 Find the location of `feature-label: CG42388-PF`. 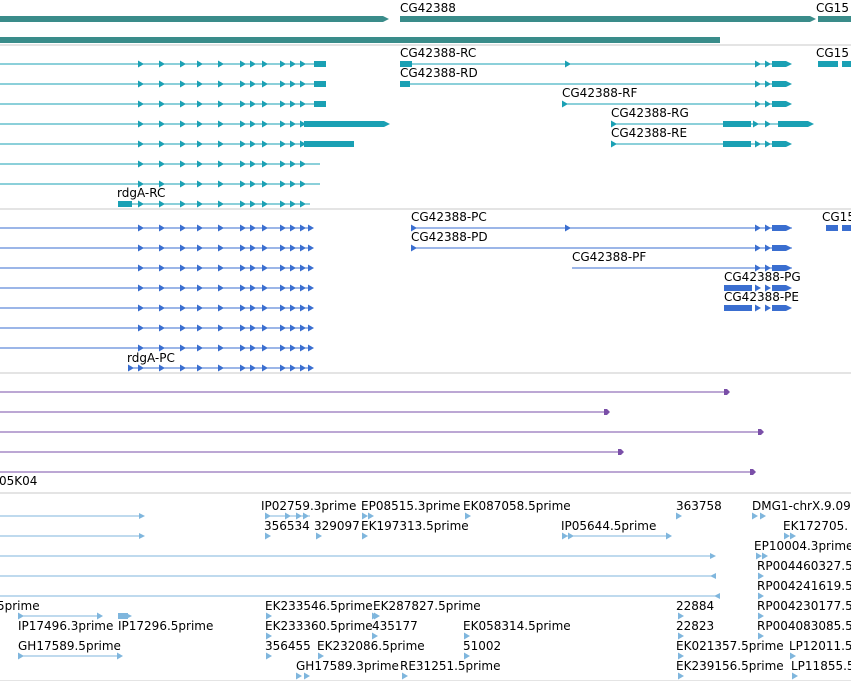

feature-label: CG42388-PF is located at coordinates (609, 257).